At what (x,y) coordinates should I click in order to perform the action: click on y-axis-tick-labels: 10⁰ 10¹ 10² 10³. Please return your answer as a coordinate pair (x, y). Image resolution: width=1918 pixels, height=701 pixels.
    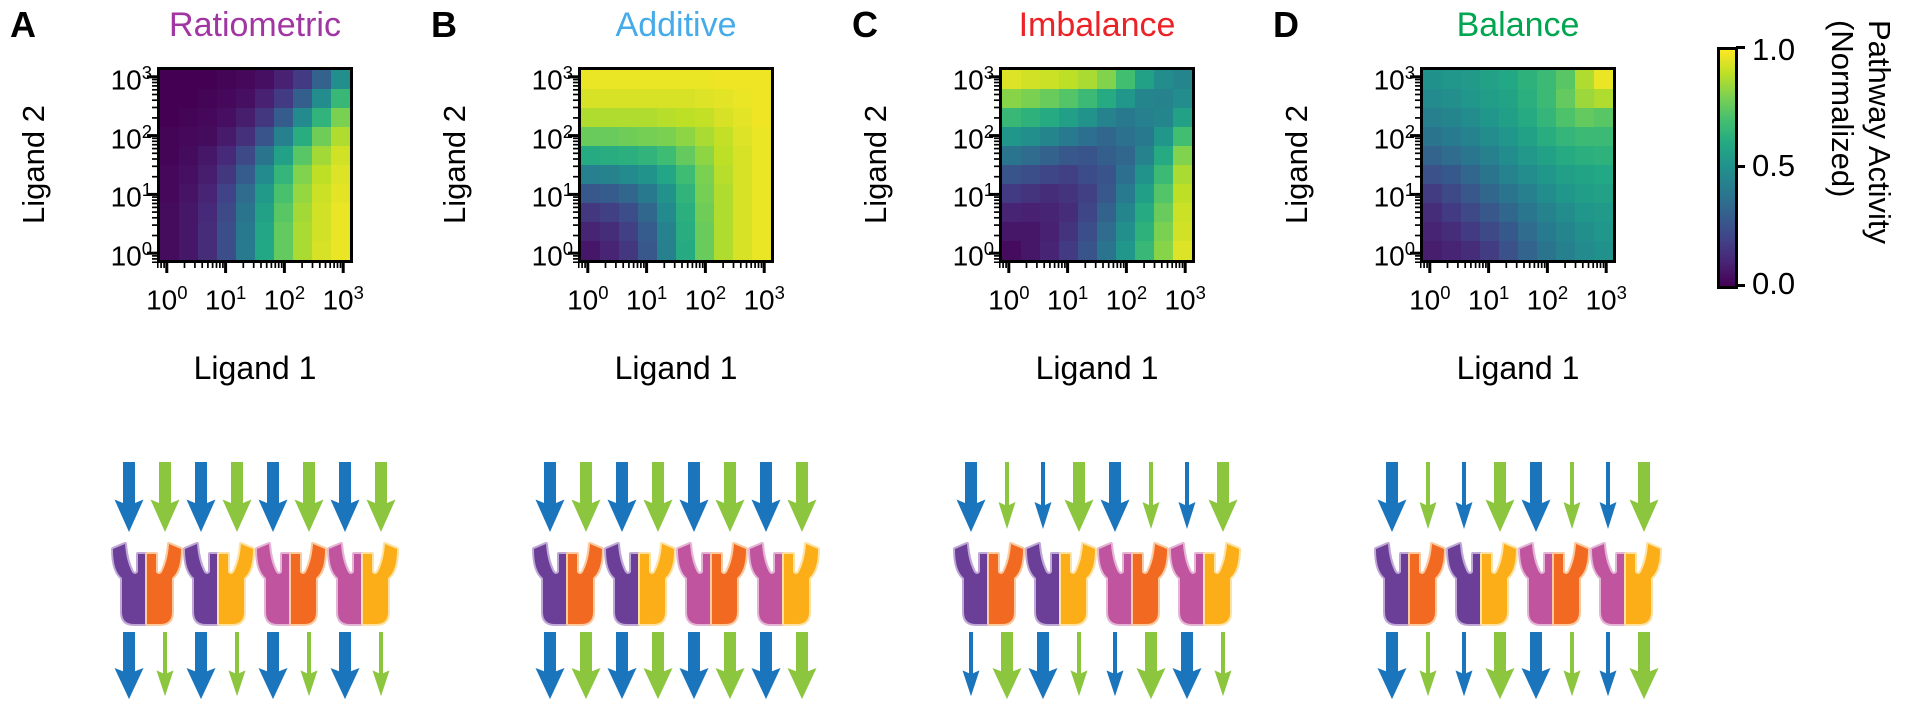
    Looking at the image, I should click on (1369, 150).